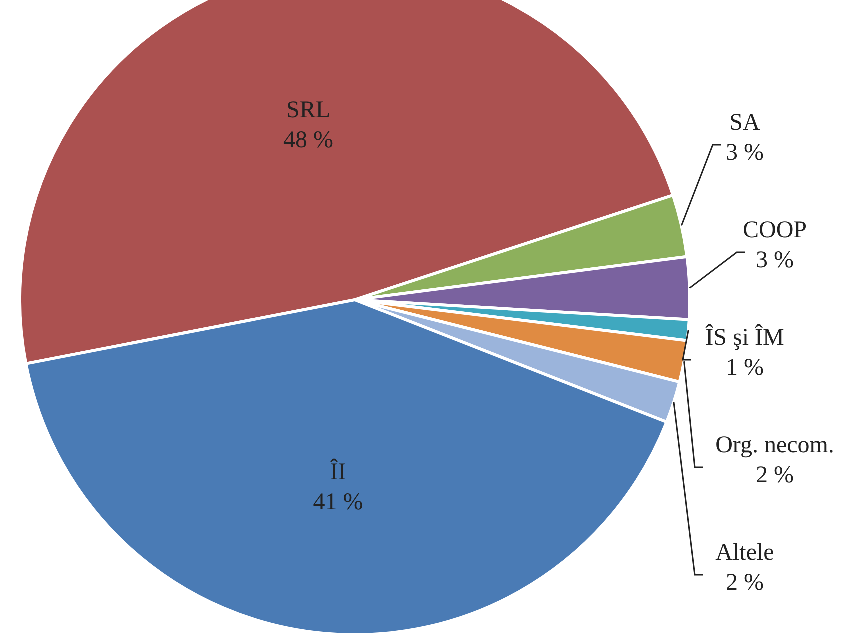 The image size is (845, 636). I want to click on data-label: 41 %, so click(338, 502).